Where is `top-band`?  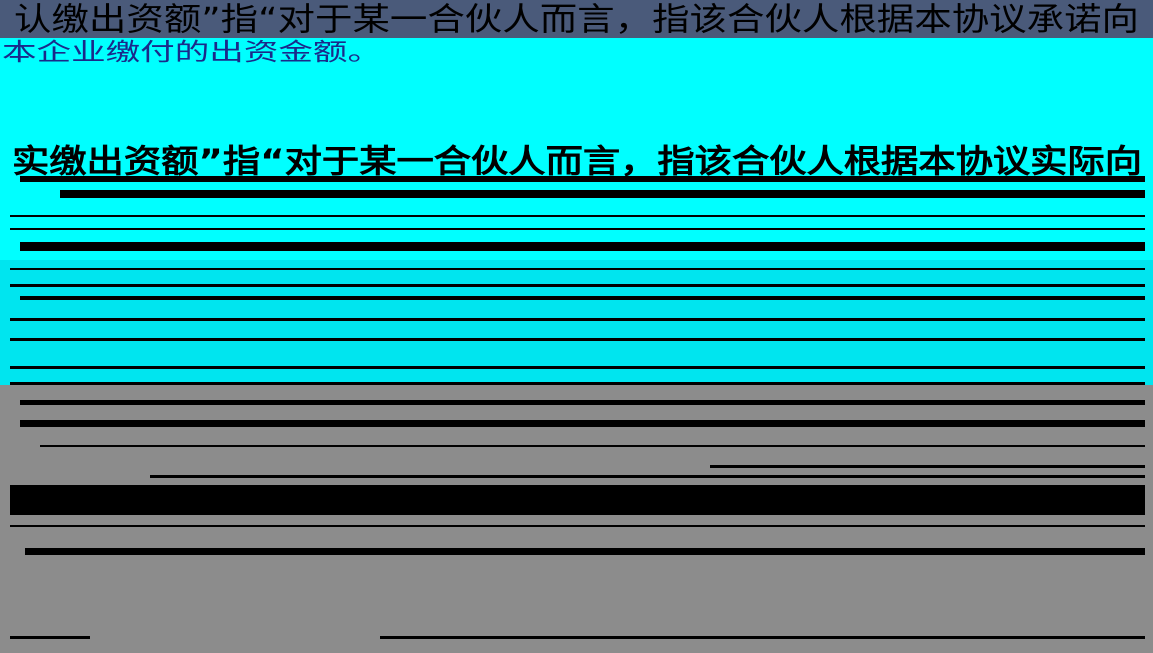
top-band is located at coordinates (576, 19).